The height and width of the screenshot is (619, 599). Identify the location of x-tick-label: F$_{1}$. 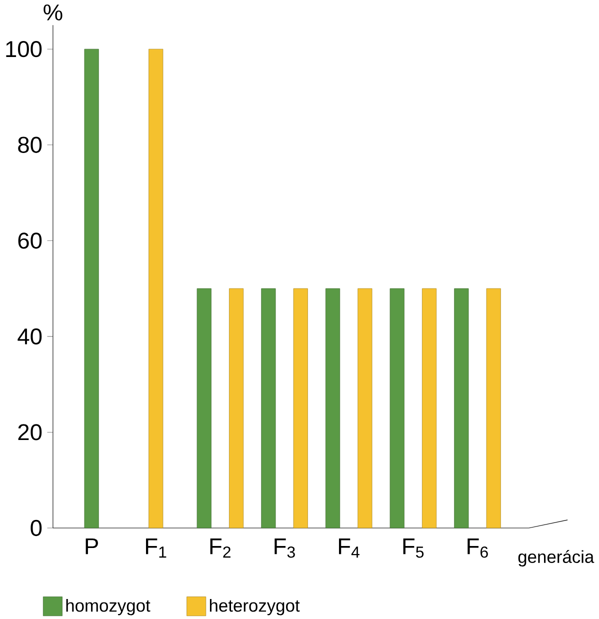
(156, 548).